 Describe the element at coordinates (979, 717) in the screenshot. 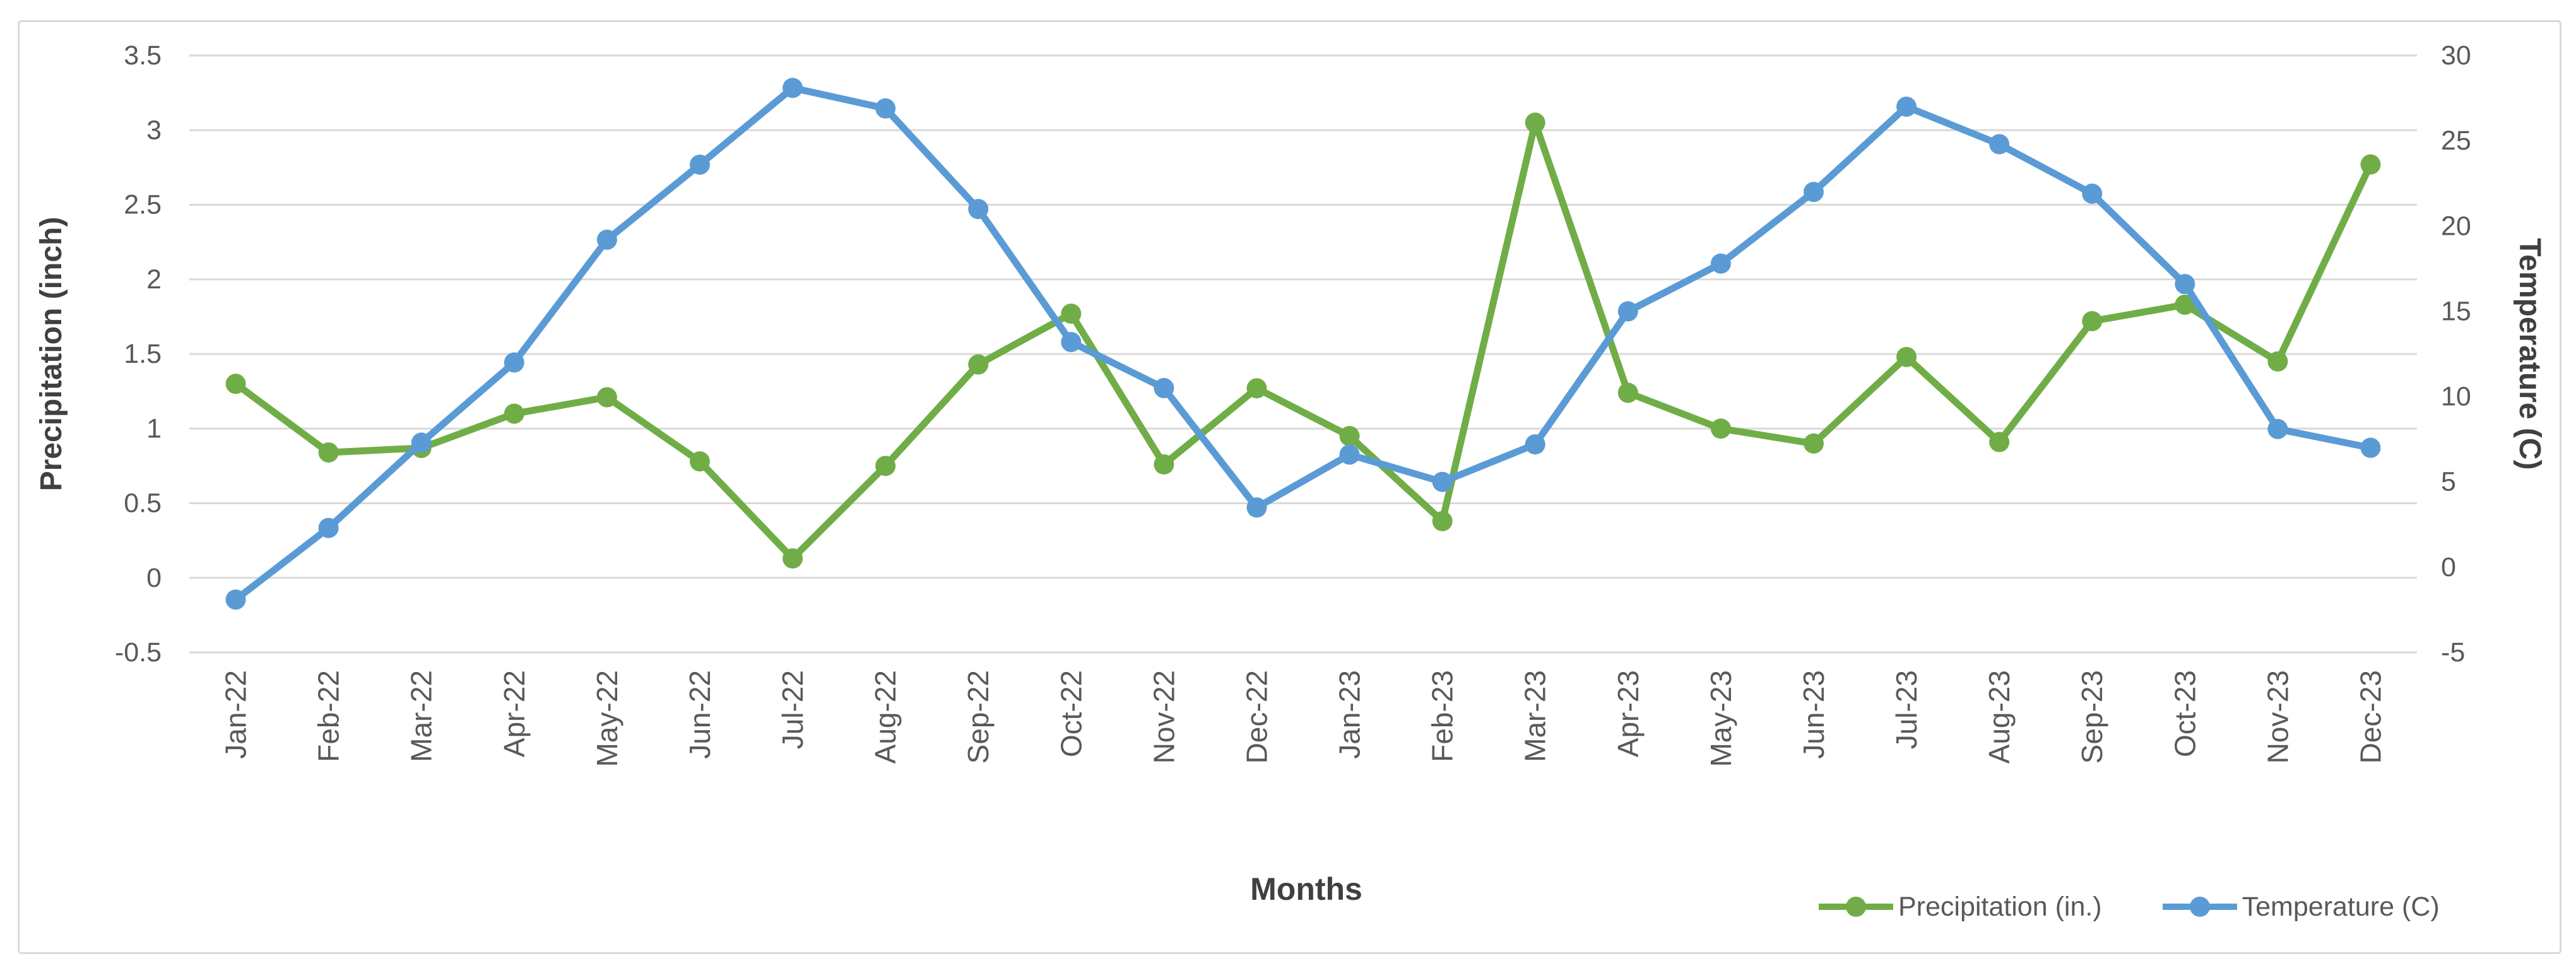

I see `x-axis-tick-label: Sep-22` at that location.